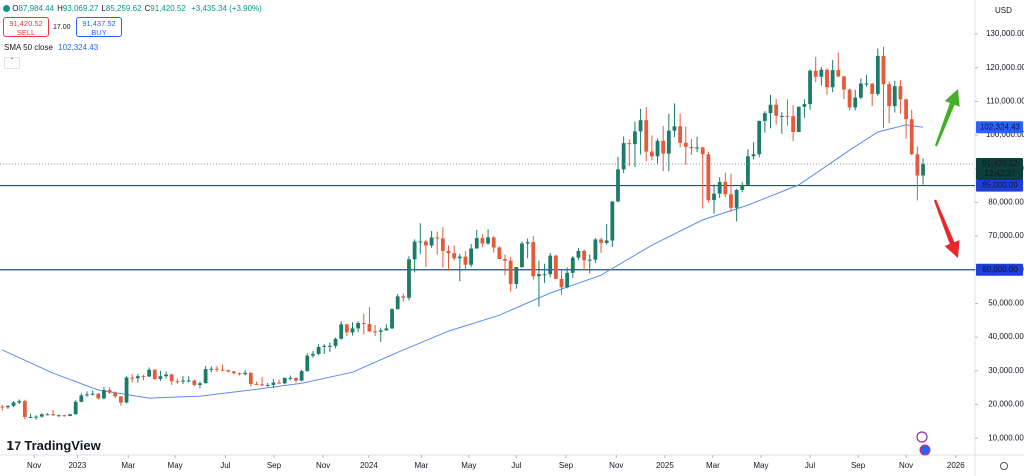 Image resolution: width=1024 pixels, height=476 pixels. Describe the element at coordinates (713, 465) in the screenshot. I see `x-tick-label: Mar` at that location.